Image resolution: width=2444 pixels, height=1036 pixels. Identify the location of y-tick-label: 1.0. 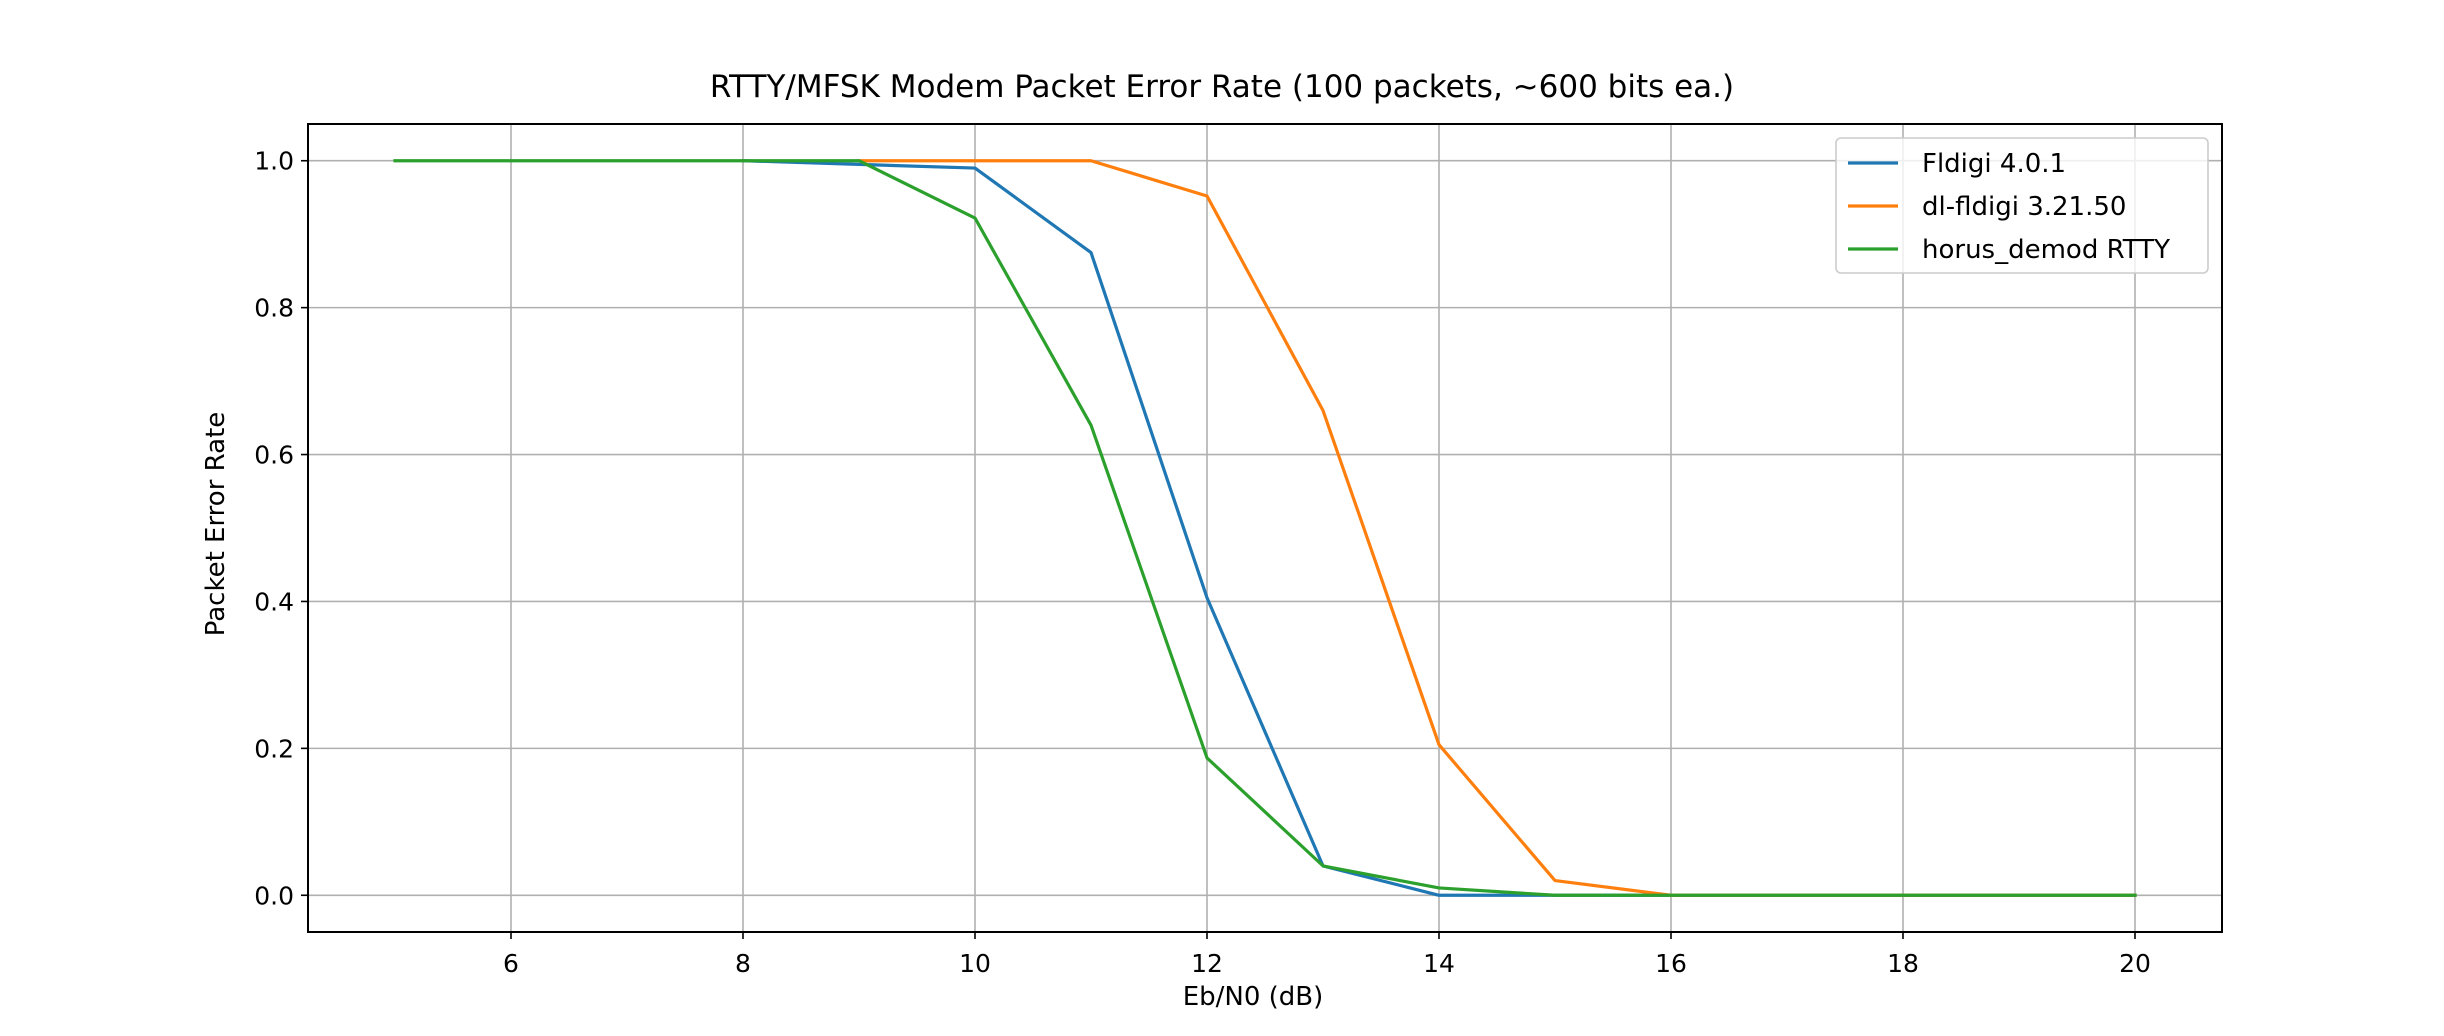
(274, 161).